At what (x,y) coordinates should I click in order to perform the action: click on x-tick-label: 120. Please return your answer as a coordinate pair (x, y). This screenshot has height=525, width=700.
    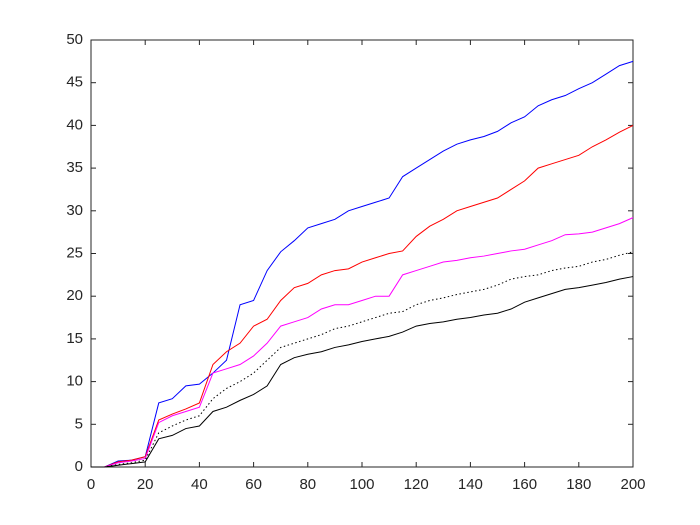
    Looking at the image, I should click on (416, 484).